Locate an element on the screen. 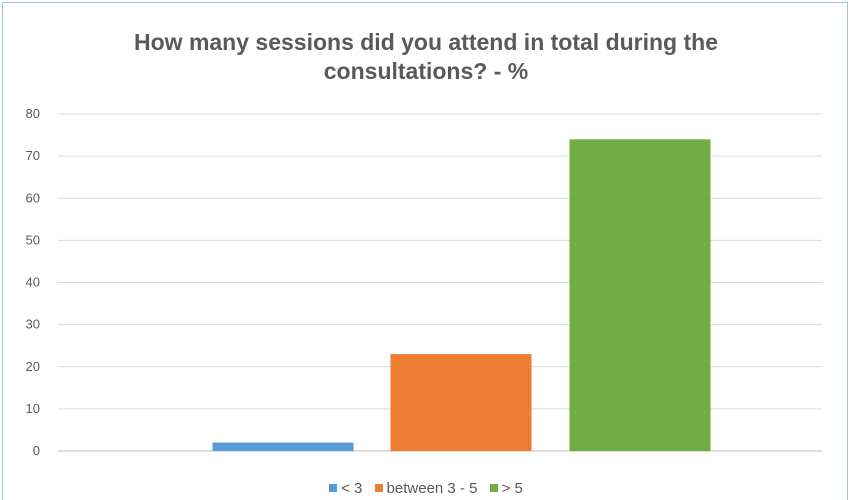  legend-swatch-lt3 is located at coordinates (333, 488).